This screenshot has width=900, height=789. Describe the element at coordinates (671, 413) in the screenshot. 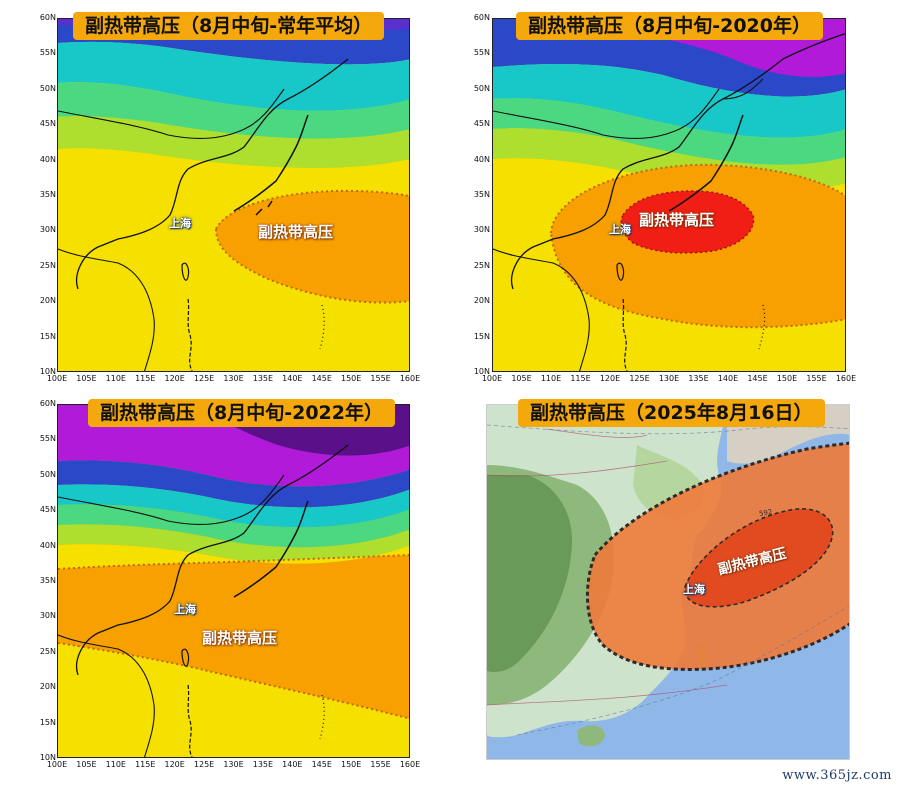

I see `panel-title: 副热带高压（2025年8月16日）` at that location.